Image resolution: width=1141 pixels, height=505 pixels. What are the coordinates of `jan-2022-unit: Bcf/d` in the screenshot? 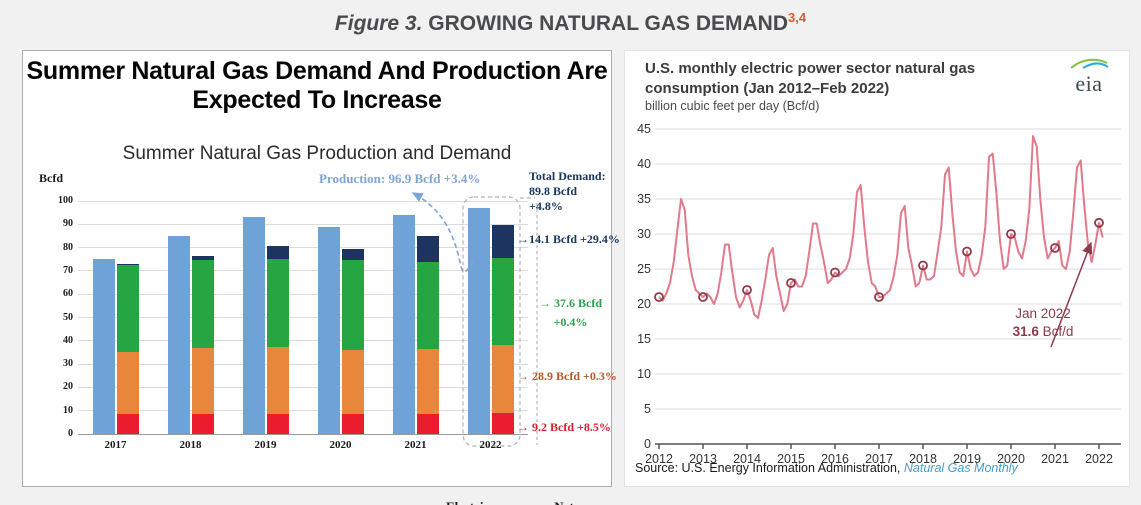 It's located at (1056, 331).